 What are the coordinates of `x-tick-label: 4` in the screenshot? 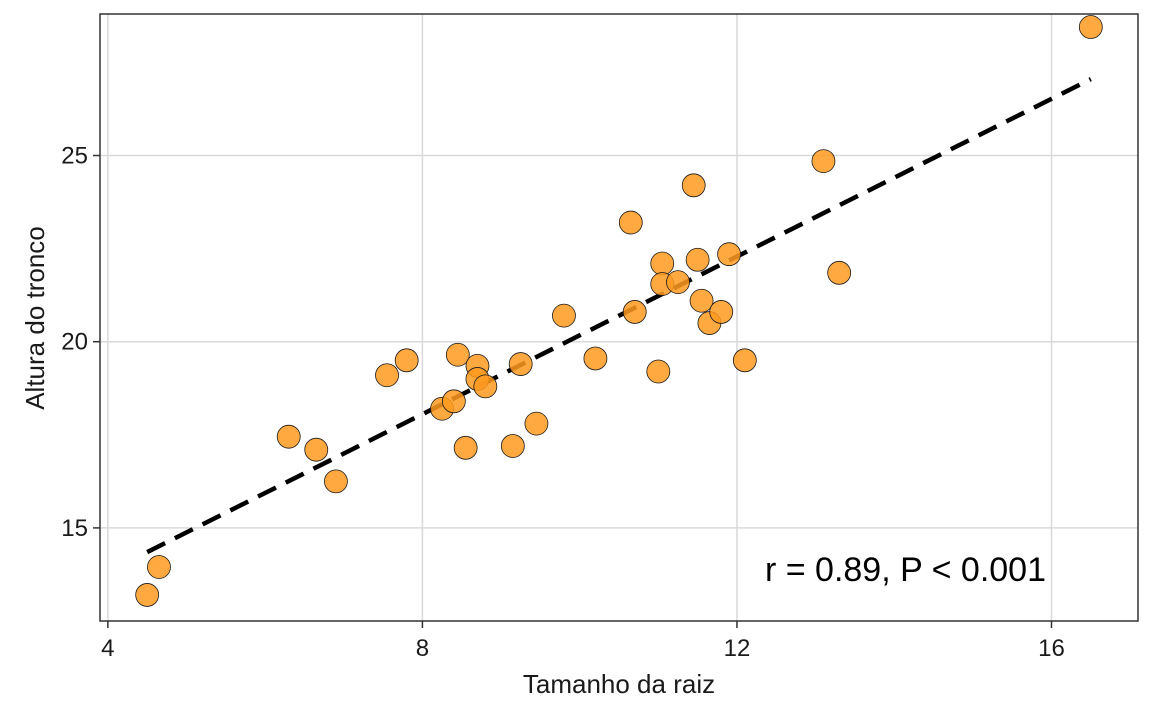 It's located at (107, 648).